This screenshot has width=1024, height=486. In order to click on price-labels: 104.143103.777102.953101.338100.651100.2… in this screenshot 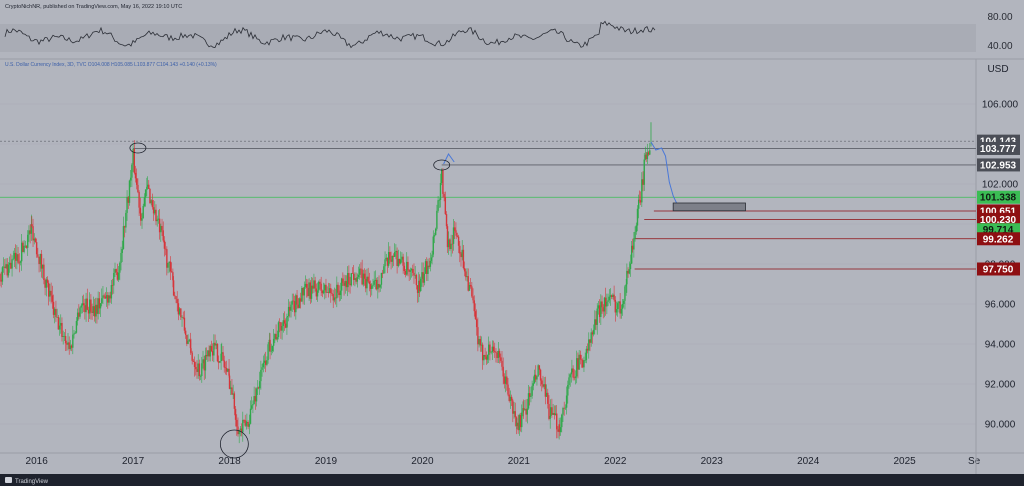, I will do `click(998, 205)`.